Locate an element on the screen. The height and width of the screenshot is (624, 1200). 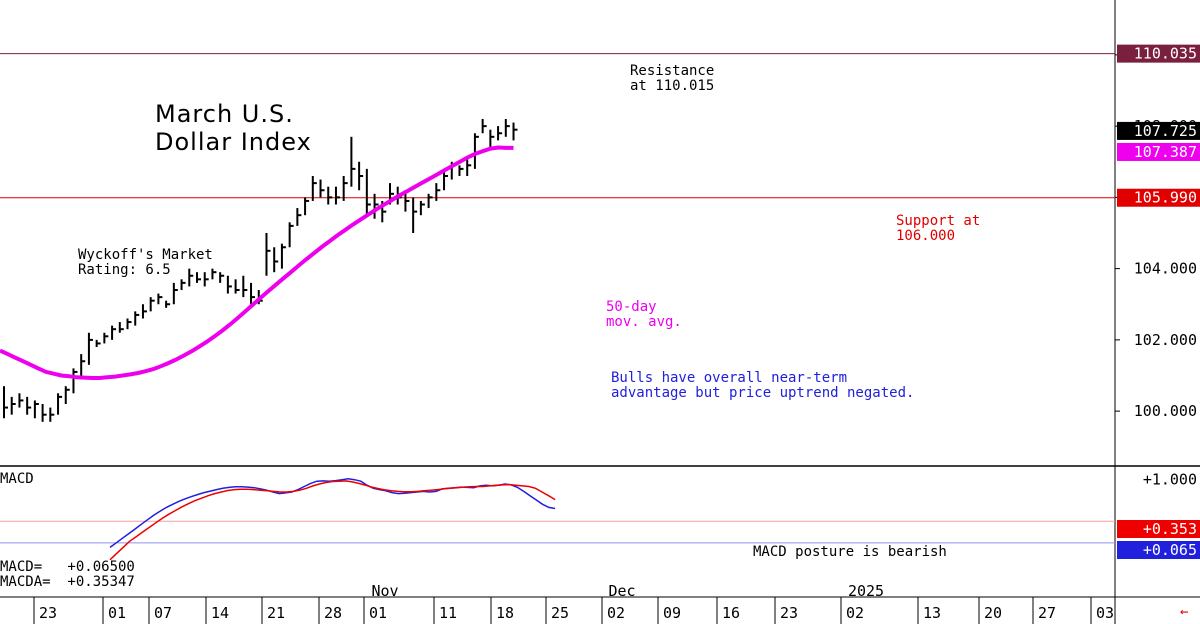
y-tick-label: 100.000 is located at coordinates (1165, 411).